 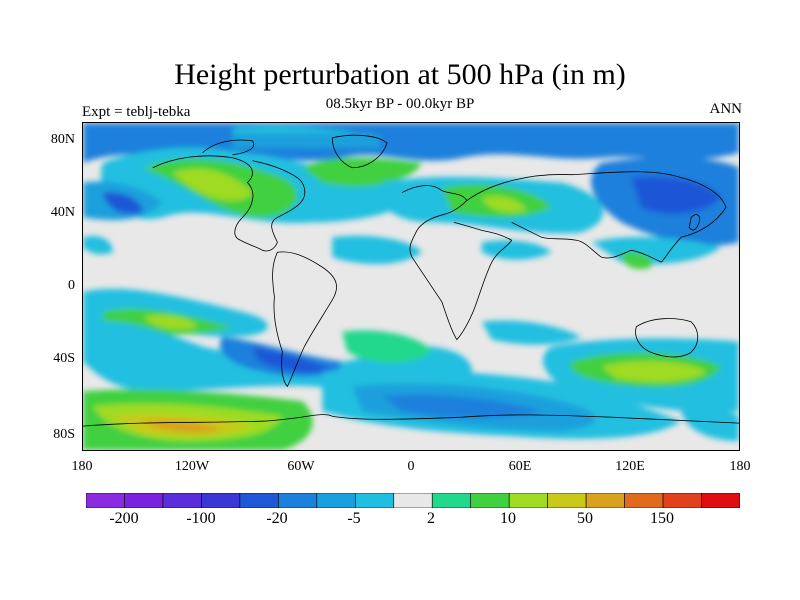 I want to click on map-title: Height perturbation at 500 hPa (in m), so click(x=400, y=74).